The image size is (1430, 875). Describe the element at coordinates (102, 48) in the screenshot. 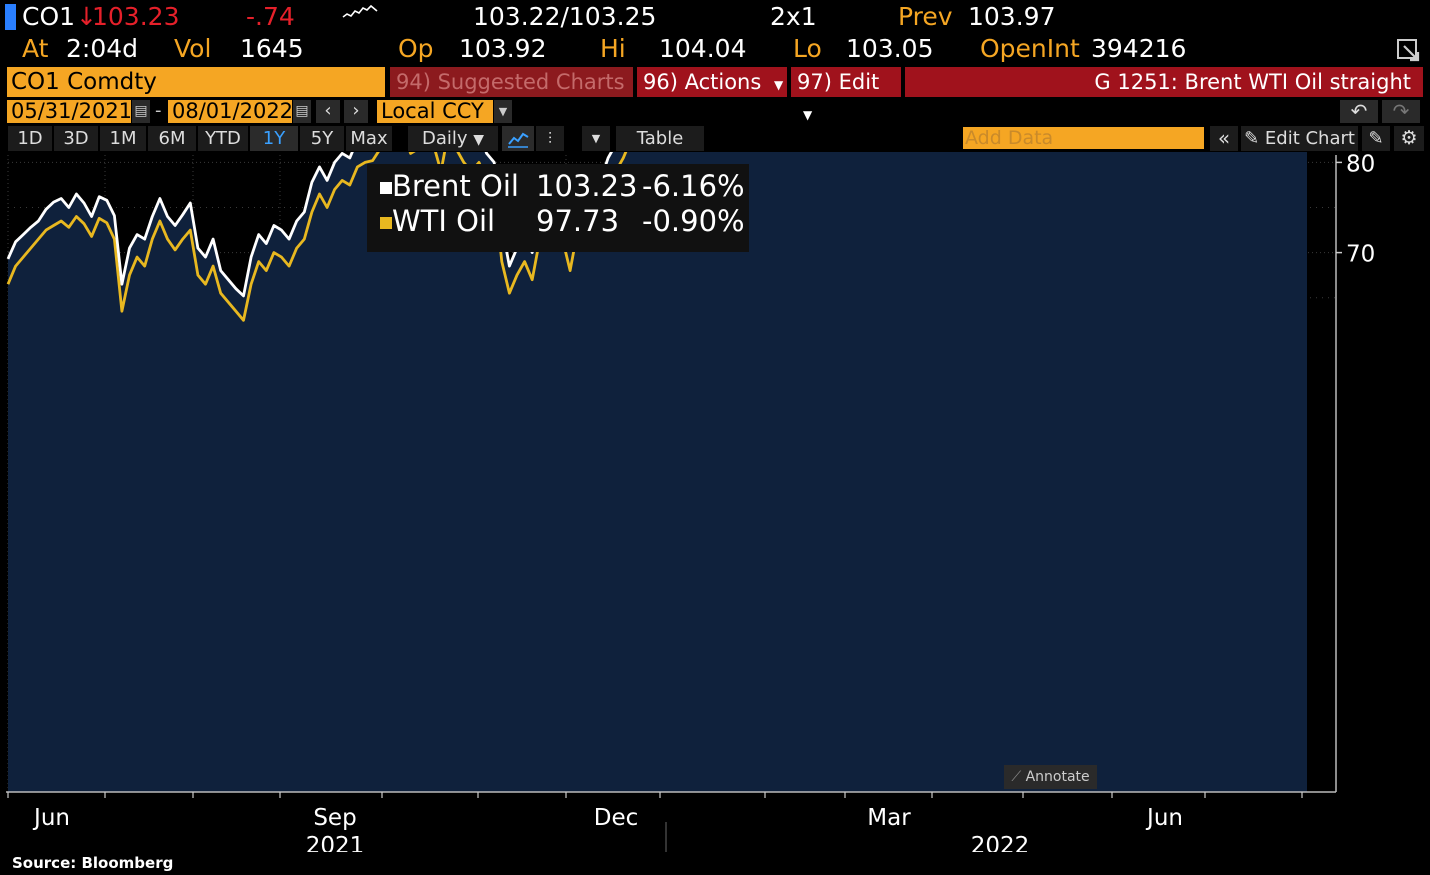

I see `at-time: 2:04d` at that location.